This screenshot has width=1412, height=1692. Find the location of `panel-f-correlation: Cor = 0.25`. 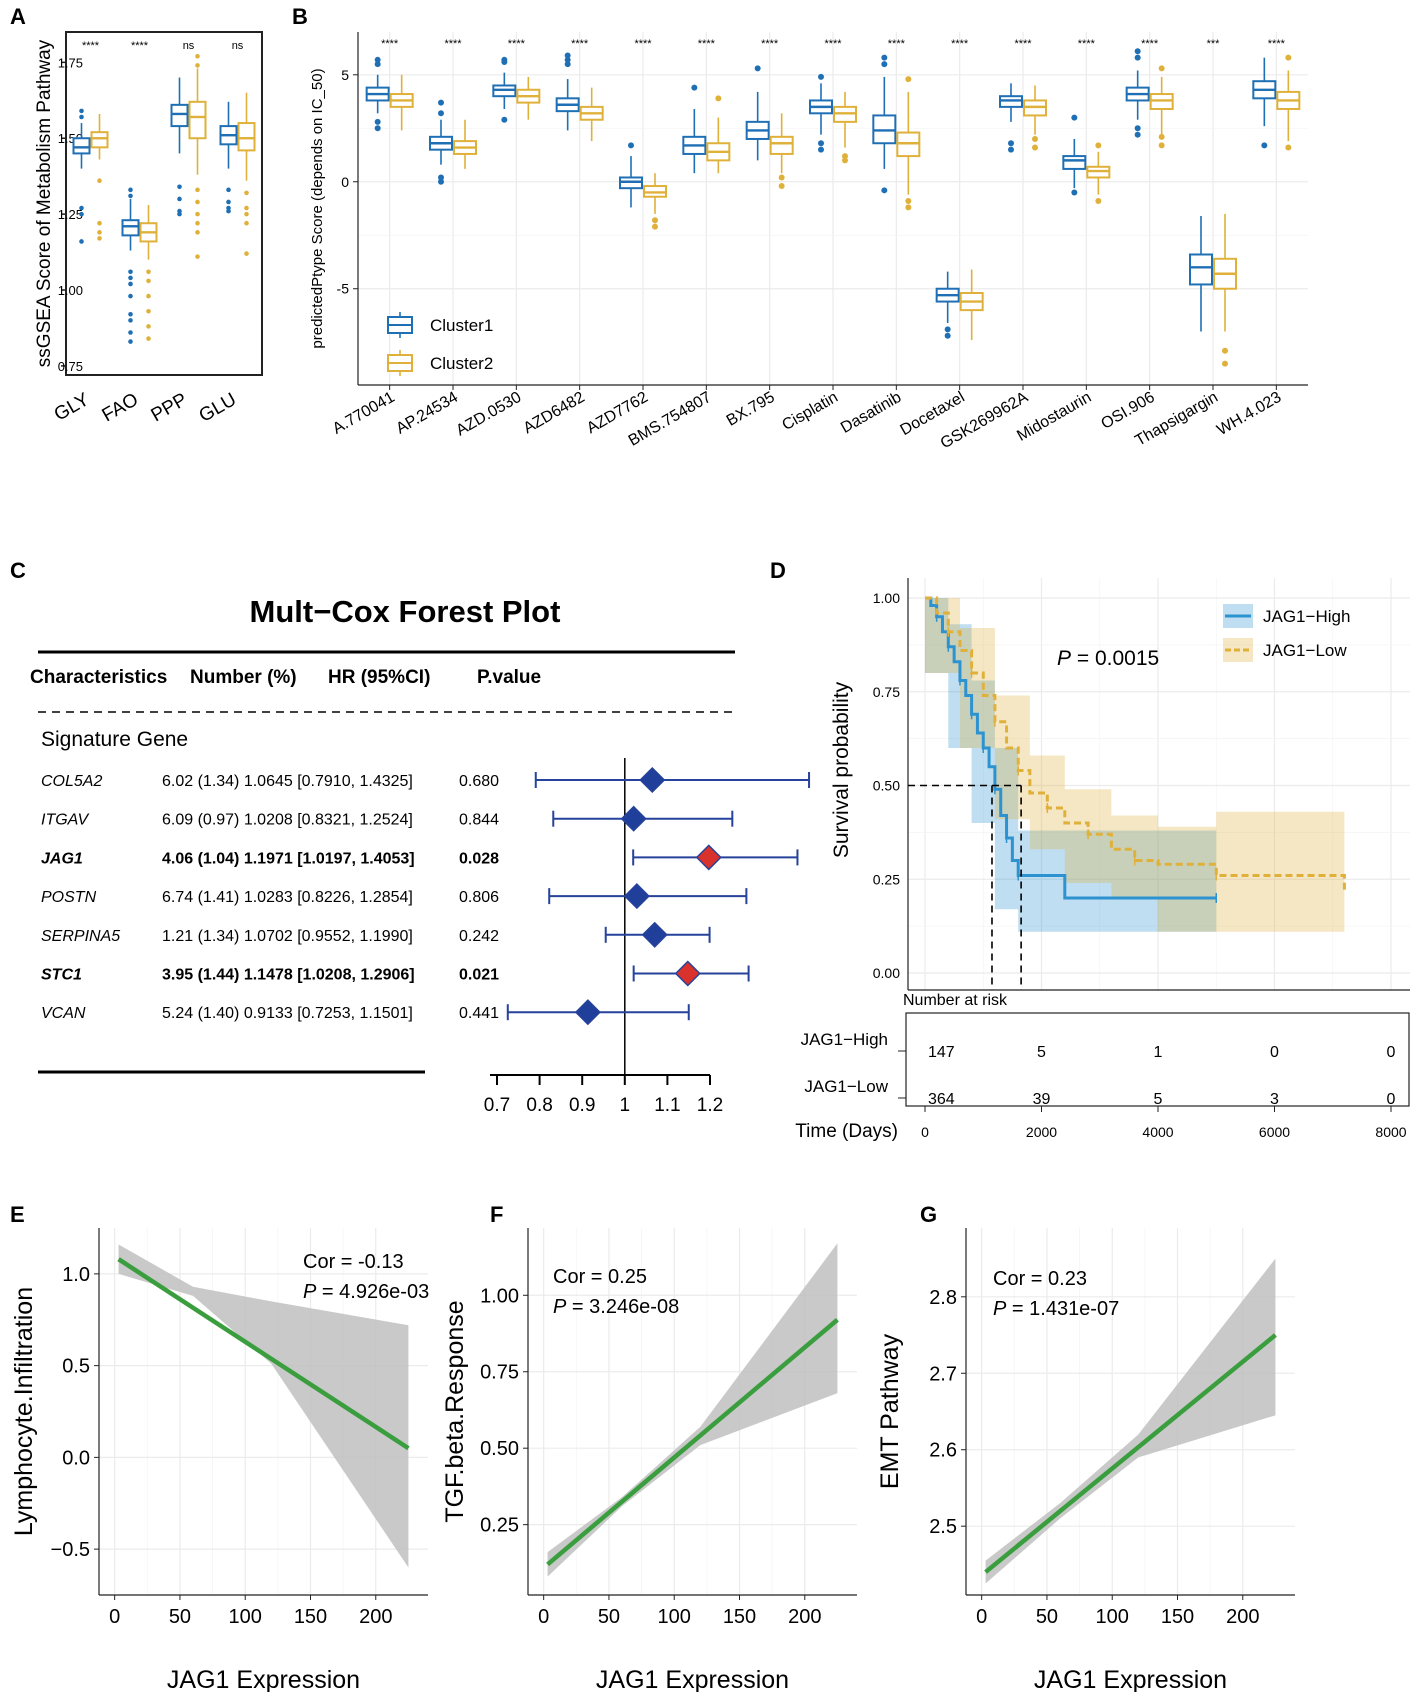

panel-f-correlation: Cor = 0.25 is located at coordinates (600, 1277).